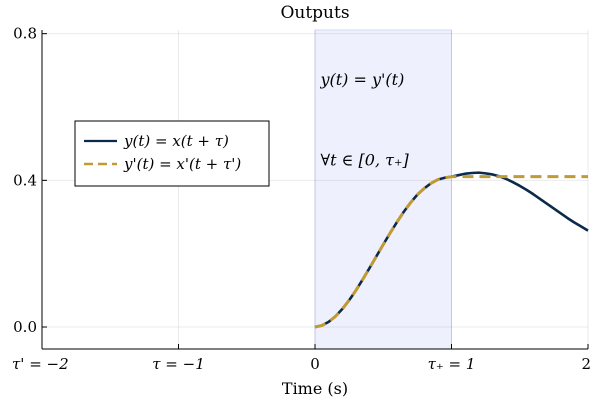 Image resolution: width=600 pixels, height=400 pixels. What do you see at coordinates (452, 364) in the screenshot?
I see `x-tick-label: τ₊ = 1` at bounding box center [452, 364].